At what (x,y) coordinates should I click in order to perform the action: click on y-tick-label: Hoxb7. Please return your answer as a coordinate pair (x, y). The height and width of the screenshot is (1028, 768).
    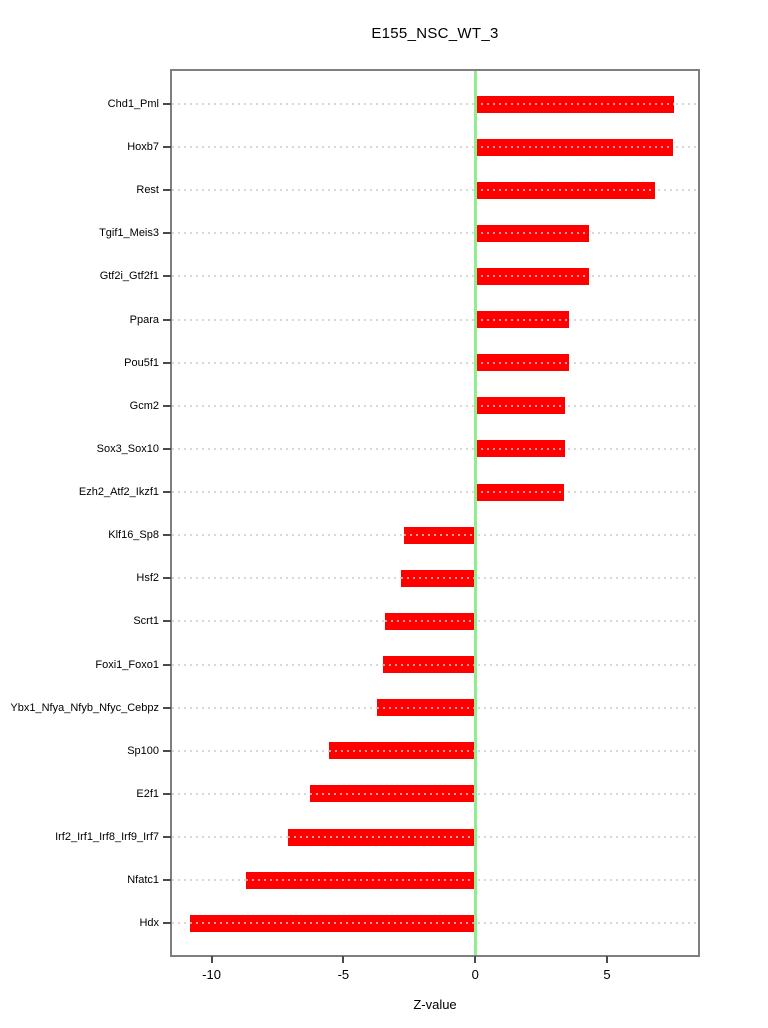
    Looking at the image, I should click on (143, 147).